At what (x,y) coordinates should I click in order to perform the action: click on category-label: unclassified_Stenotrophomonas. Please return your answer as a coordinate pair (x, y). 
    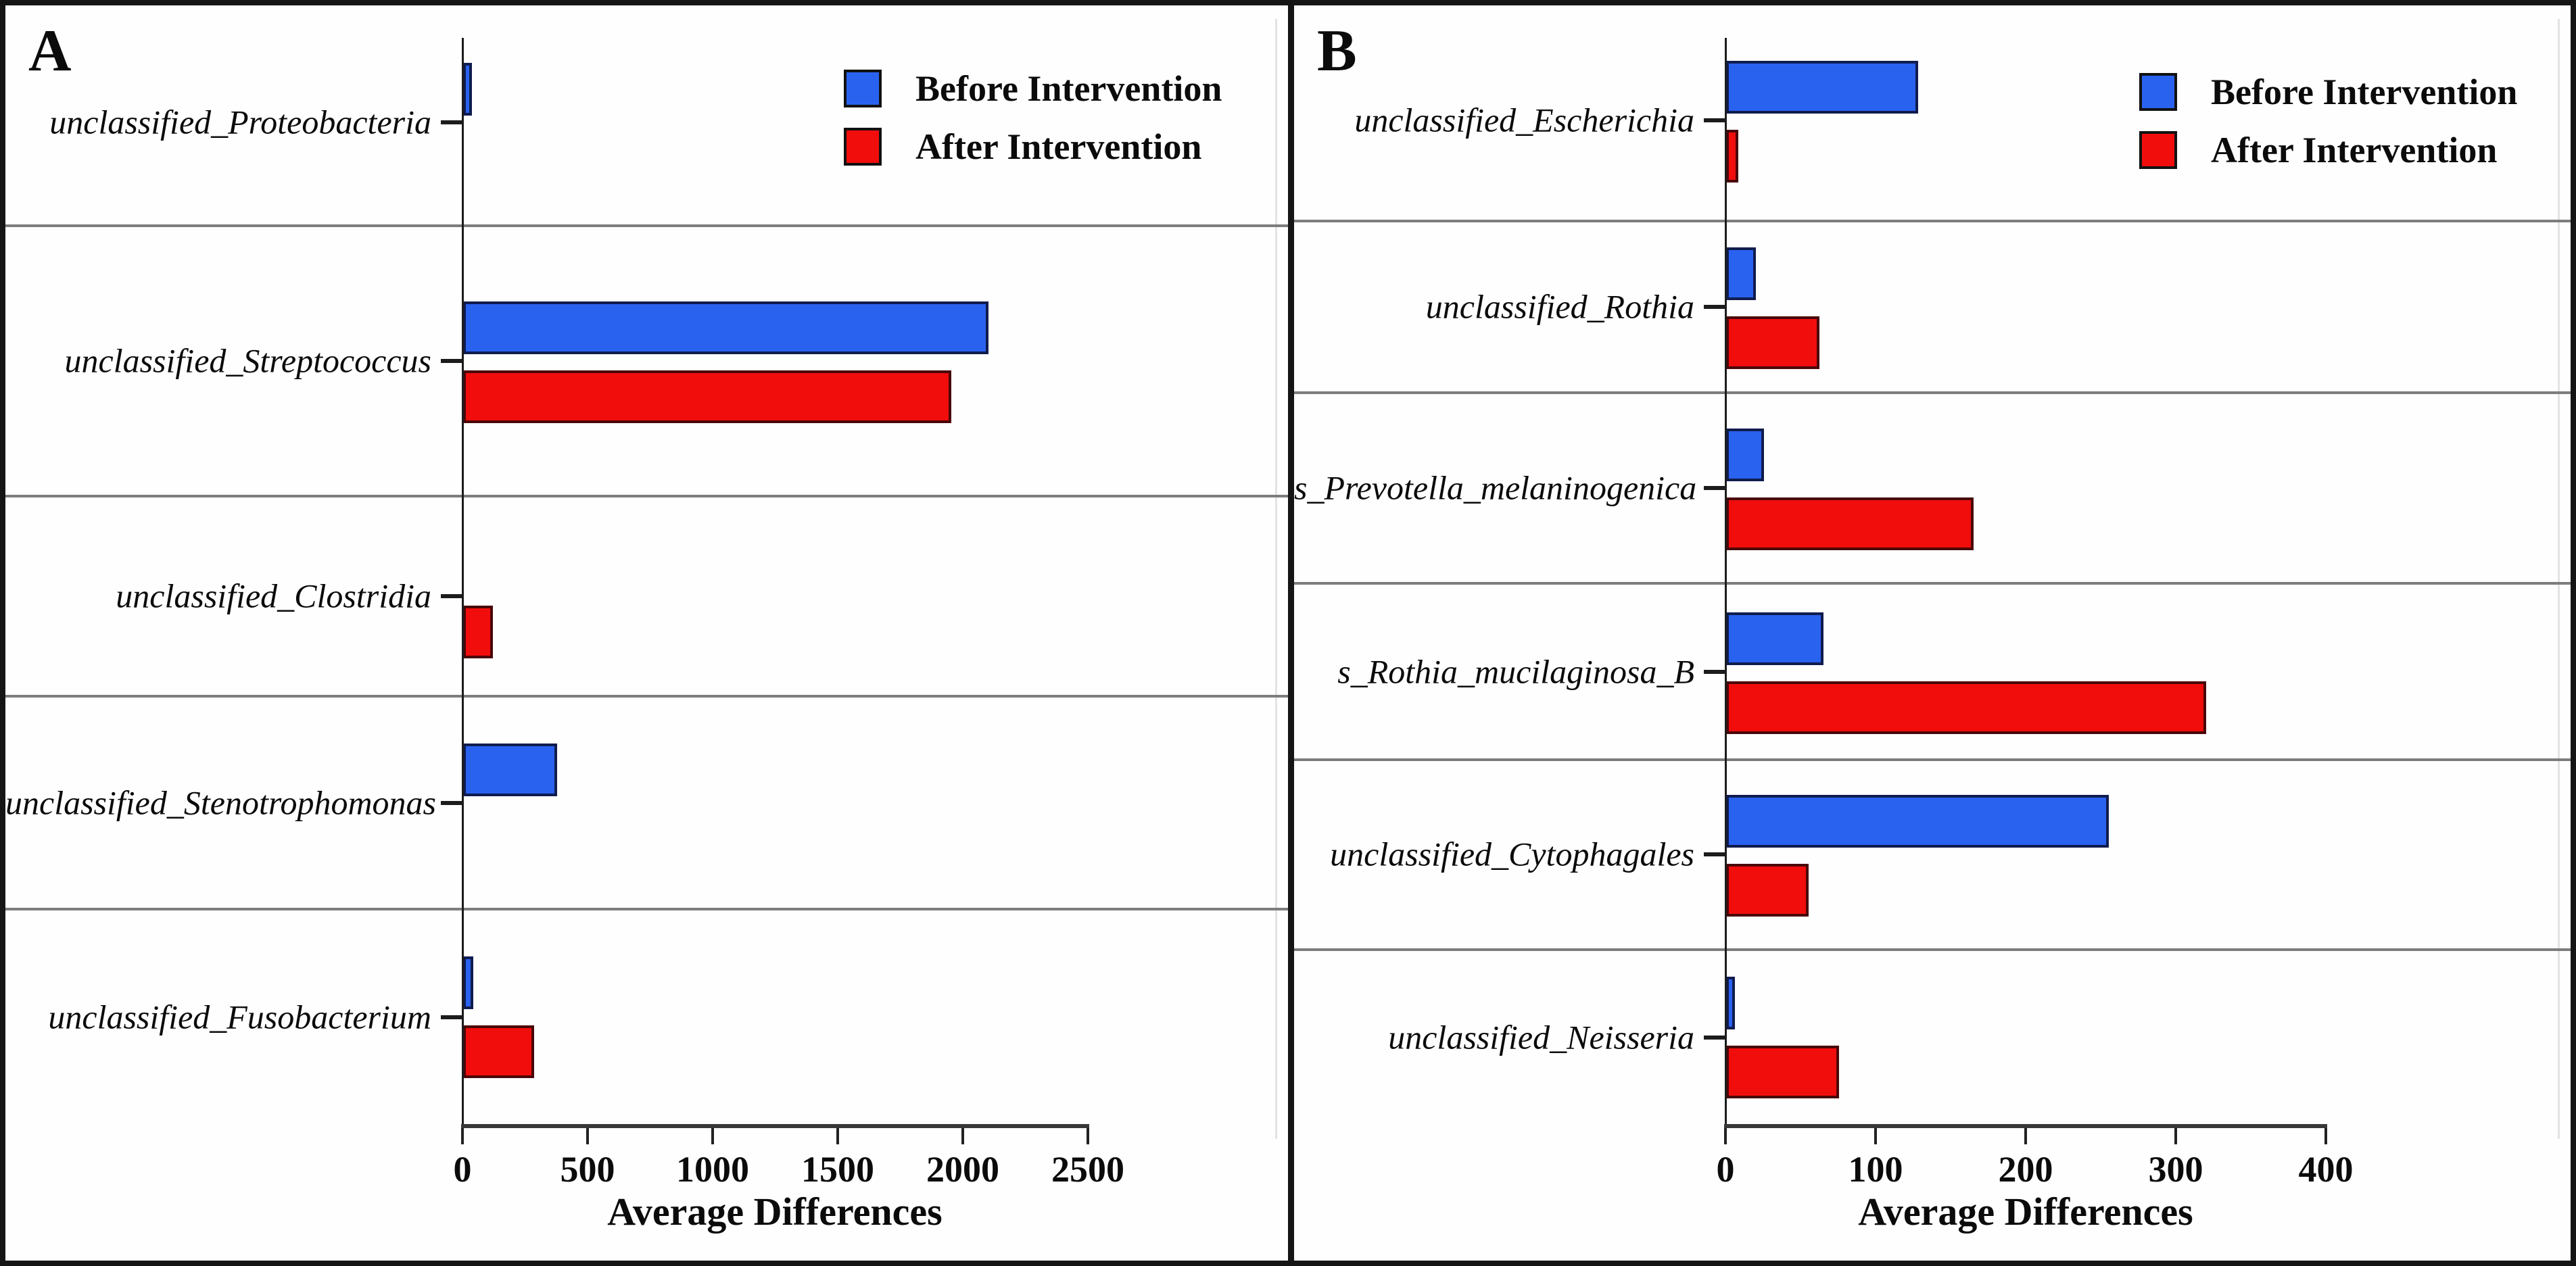
    Looking at the image, I should click on (221, 802).